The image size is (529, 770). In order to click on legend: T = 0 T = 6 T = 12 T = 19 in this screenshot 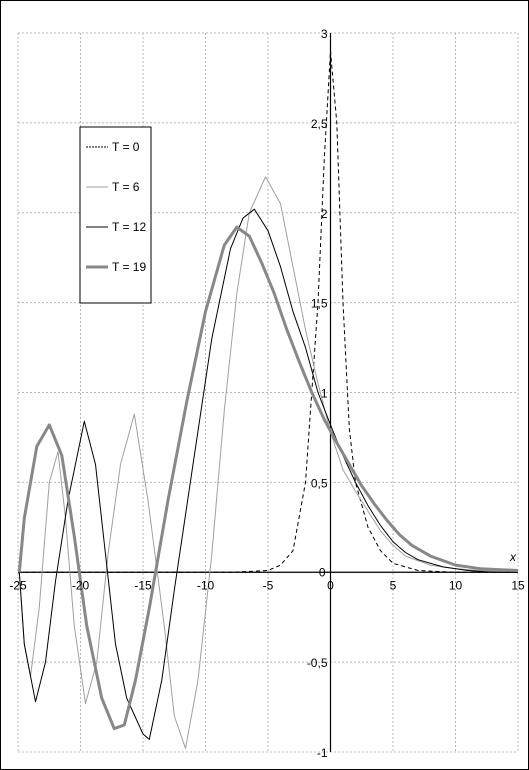, I will do `click(115, 215)`.